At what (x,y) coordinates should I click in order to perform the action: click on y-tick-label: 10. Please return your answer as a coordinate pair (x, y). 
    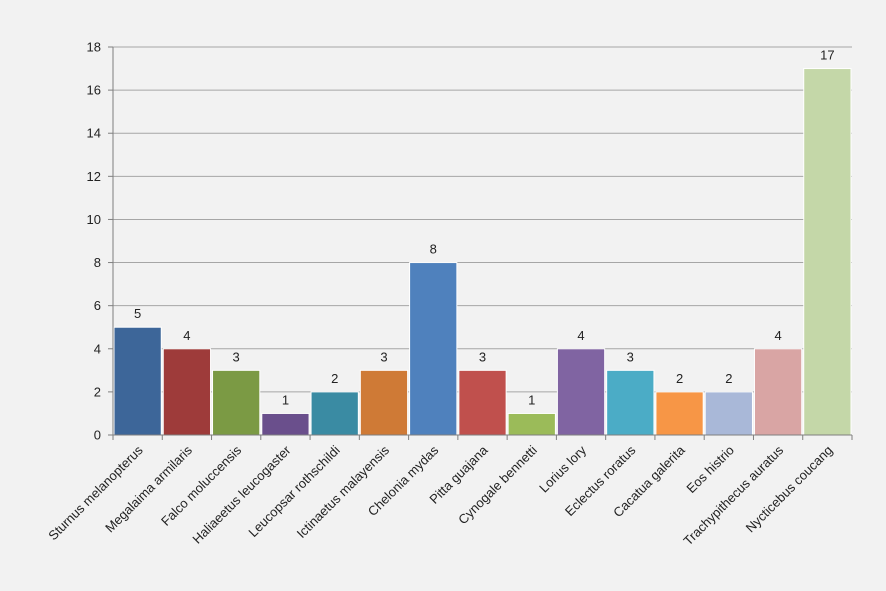
    Looking at the image, I should click on (94, 219).